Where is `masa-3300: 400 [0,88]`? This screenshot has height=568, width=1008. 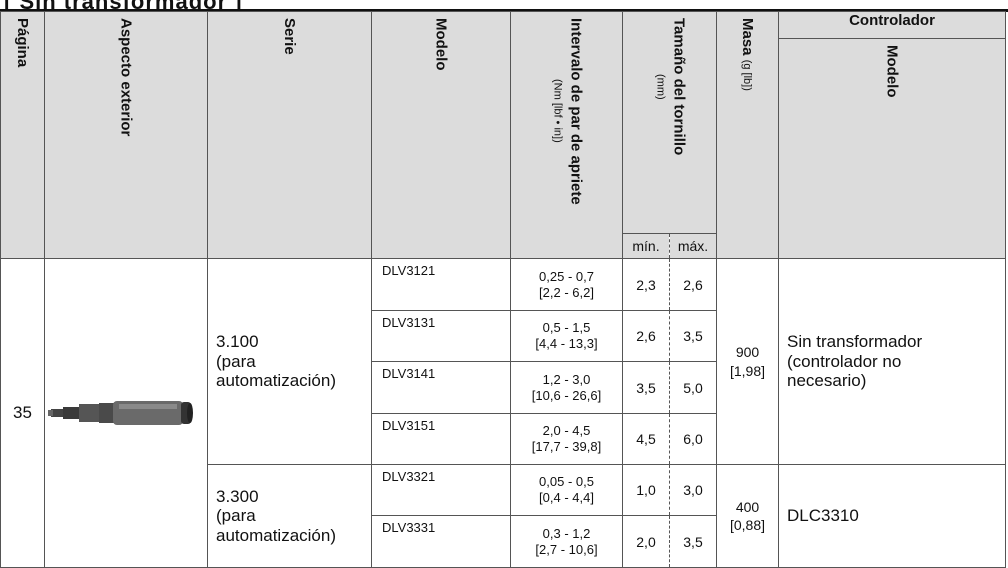
masa-3300: 400 [0,88] is located at coordinates (747, 516).